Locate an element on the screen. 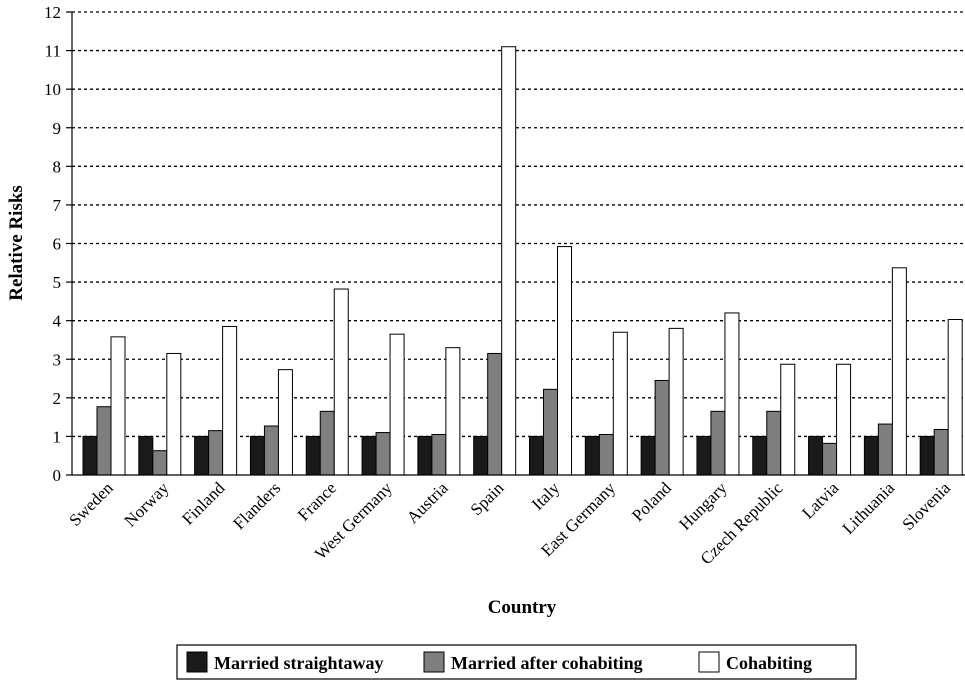 This screenshot has width=965, height=700. y-axis-title: Relative Risks is located at coordinates (16, 243).